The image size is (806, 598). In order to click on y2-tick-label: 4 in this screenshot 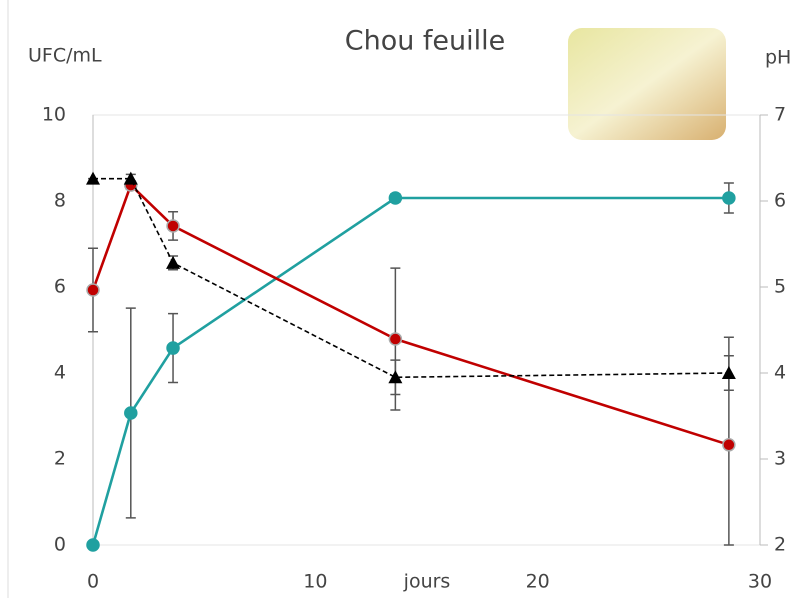, I will do `click(780, 373)`.